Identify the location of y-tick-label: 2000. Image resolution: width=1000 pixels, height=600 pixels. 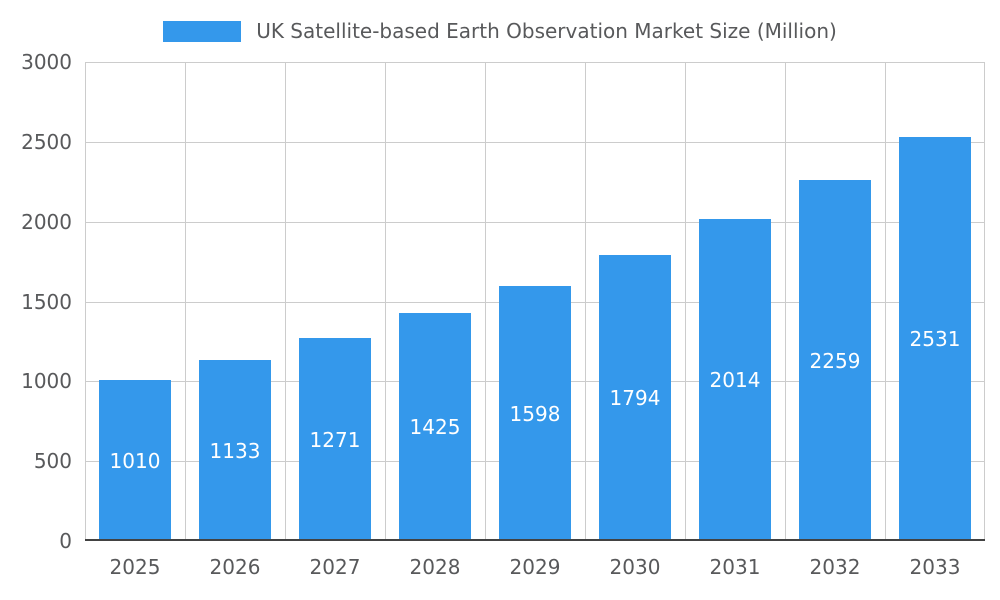
(46, 221).